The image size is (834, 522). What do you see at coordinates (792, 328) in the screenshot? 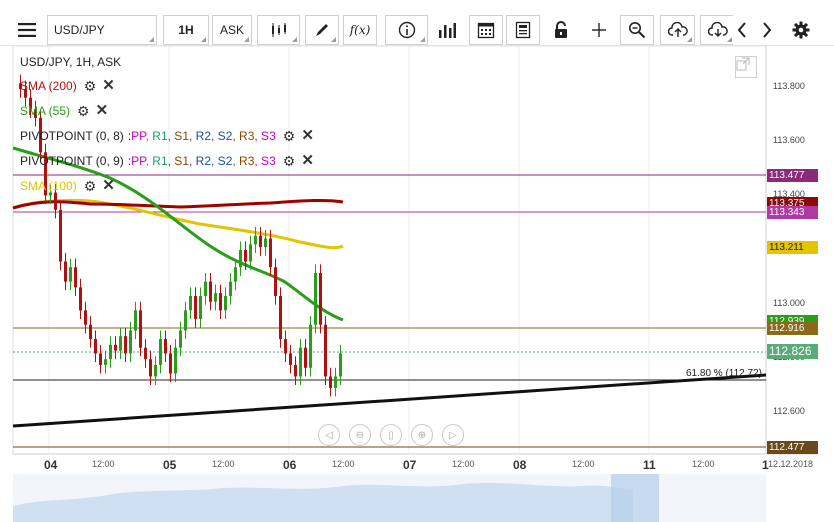
I see `price-label: 112.916` at bounding box center [792, 328].